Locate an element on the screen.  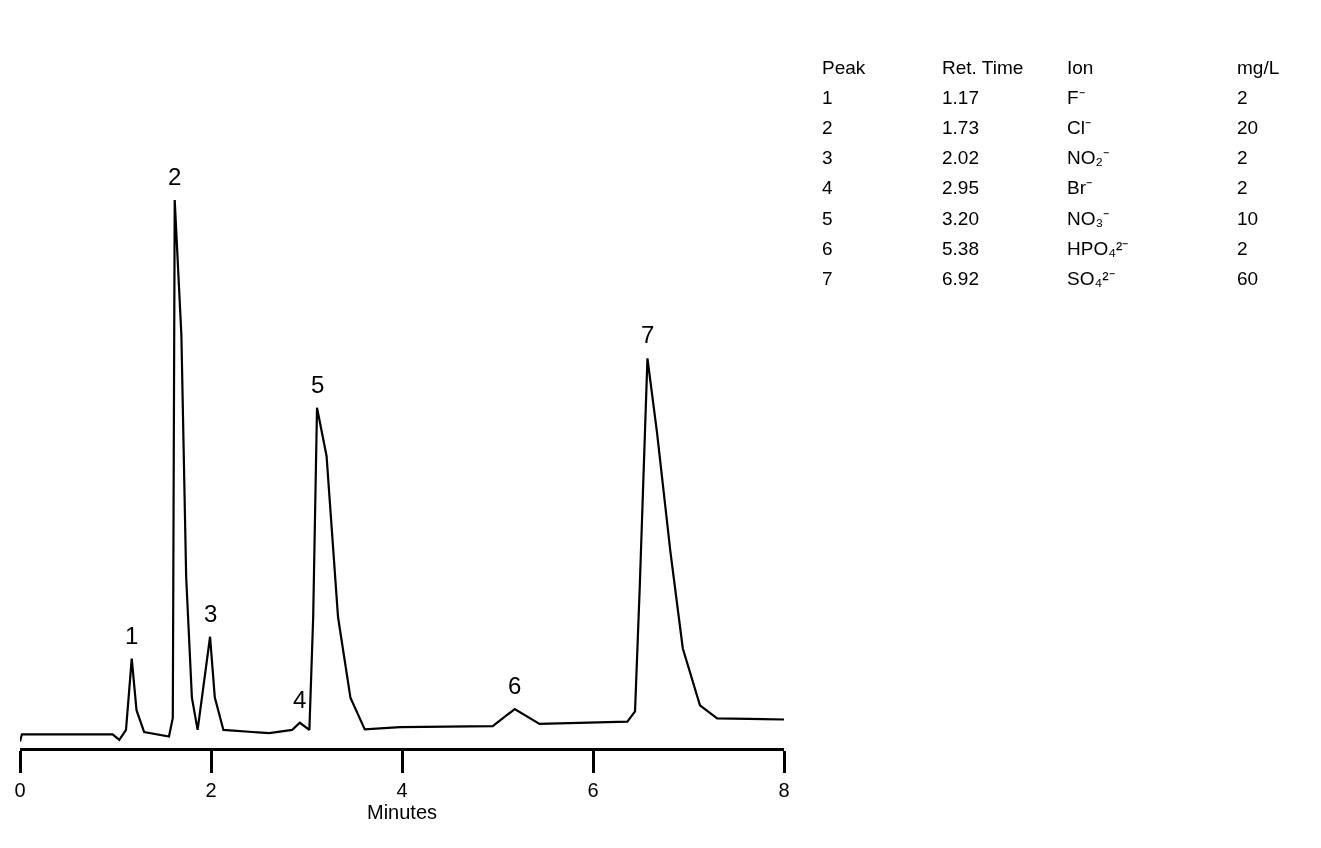
text: 3.20 is located at coordinates (960, 218).